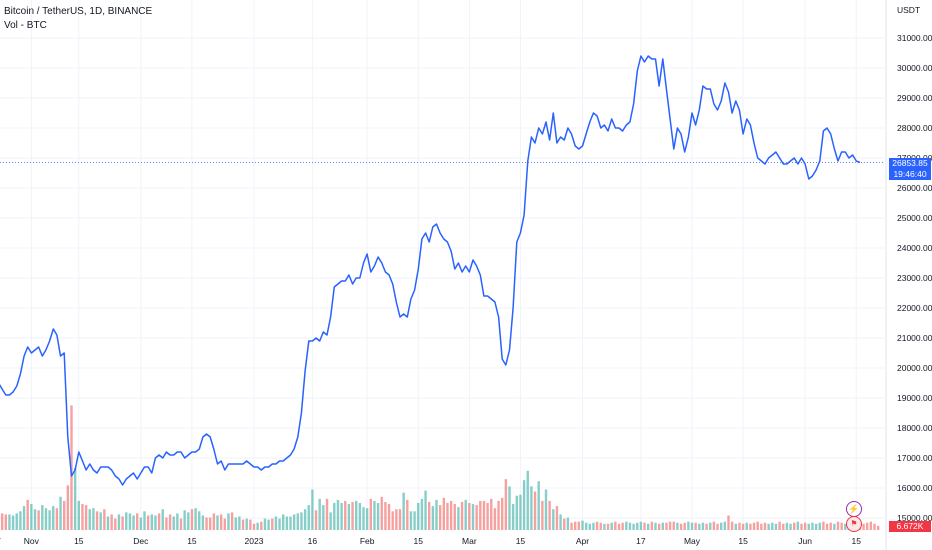 The width and height of the screenshot is (932, 550). Describe the element at coordinates (254, 541) in the screenshot. I see `x-tick-label: 2023` at that location.